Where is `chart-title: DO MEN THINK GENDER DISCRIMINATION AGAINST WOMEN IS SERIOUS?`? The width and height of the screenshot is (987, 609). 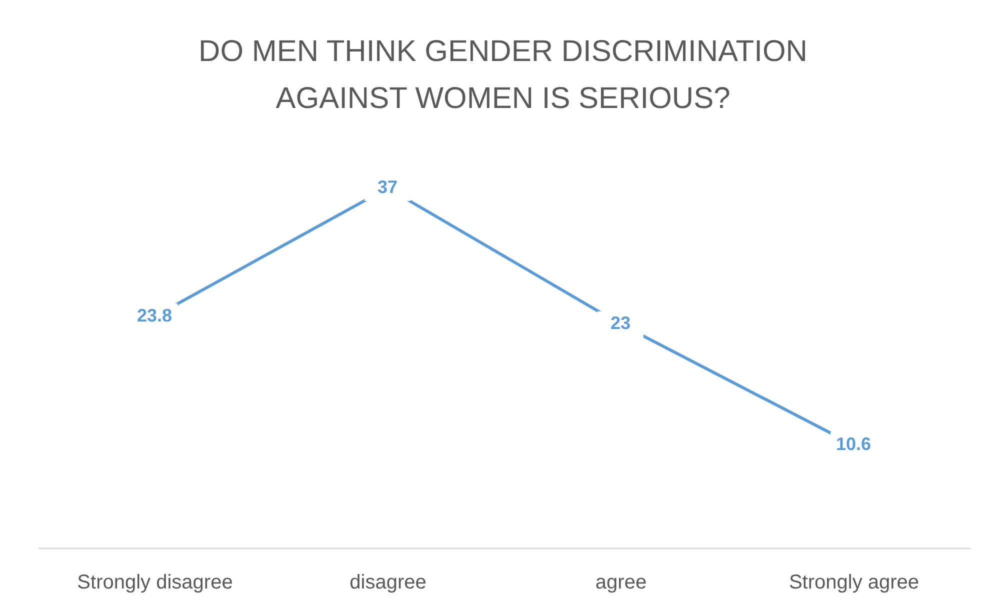
chart-title: DO MEN THINK GENDER DISCRIMINATION AGAINST WOMEN IS SERIOUS? is located at coordinates (503, 75).